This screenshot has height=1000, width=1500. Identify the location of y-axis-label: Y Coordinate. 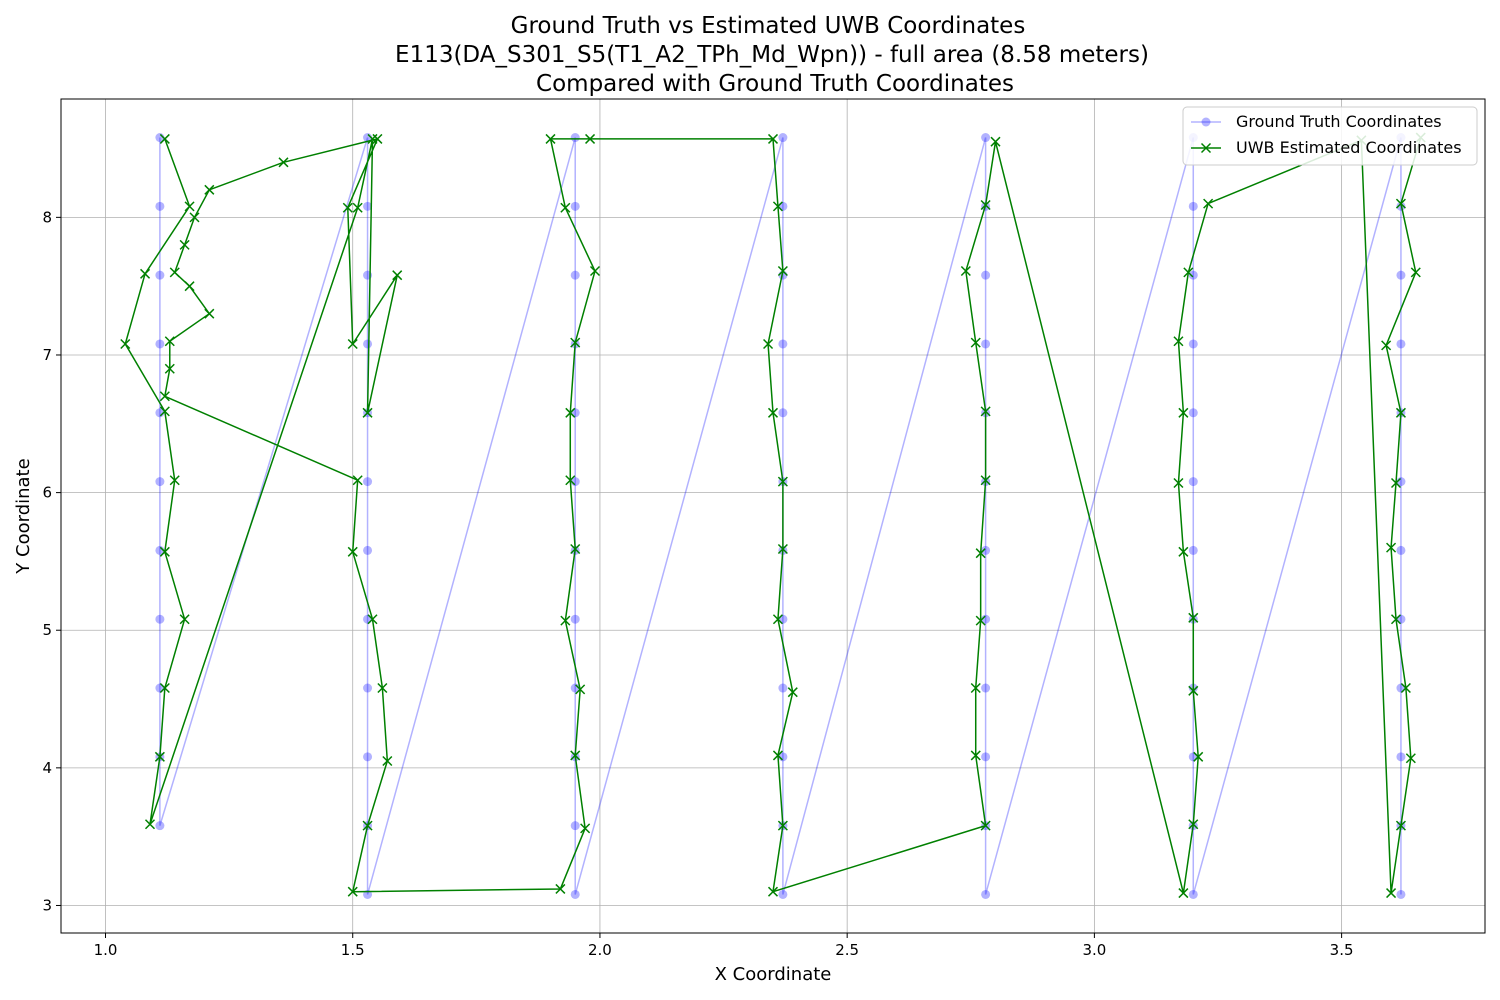
(23, 516).